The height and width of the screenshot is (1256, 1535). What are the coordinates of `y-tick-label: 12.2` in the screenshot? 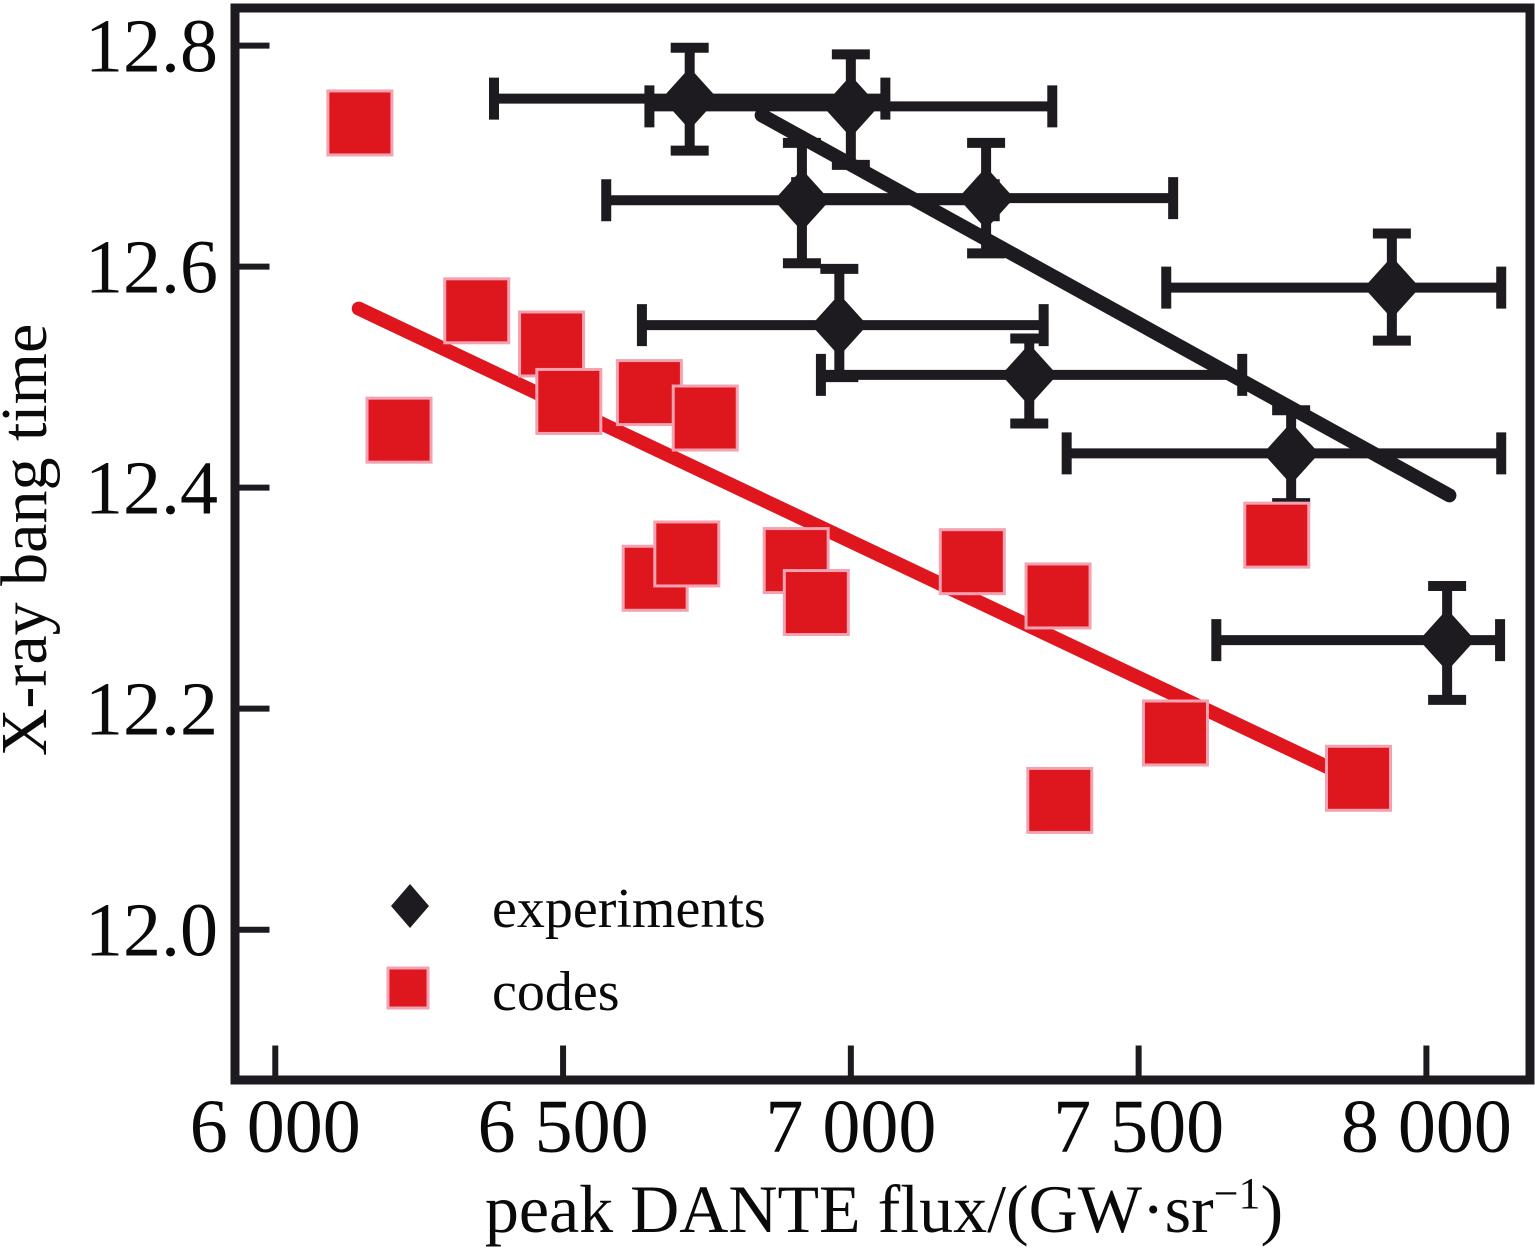 It's located at (151, 710).